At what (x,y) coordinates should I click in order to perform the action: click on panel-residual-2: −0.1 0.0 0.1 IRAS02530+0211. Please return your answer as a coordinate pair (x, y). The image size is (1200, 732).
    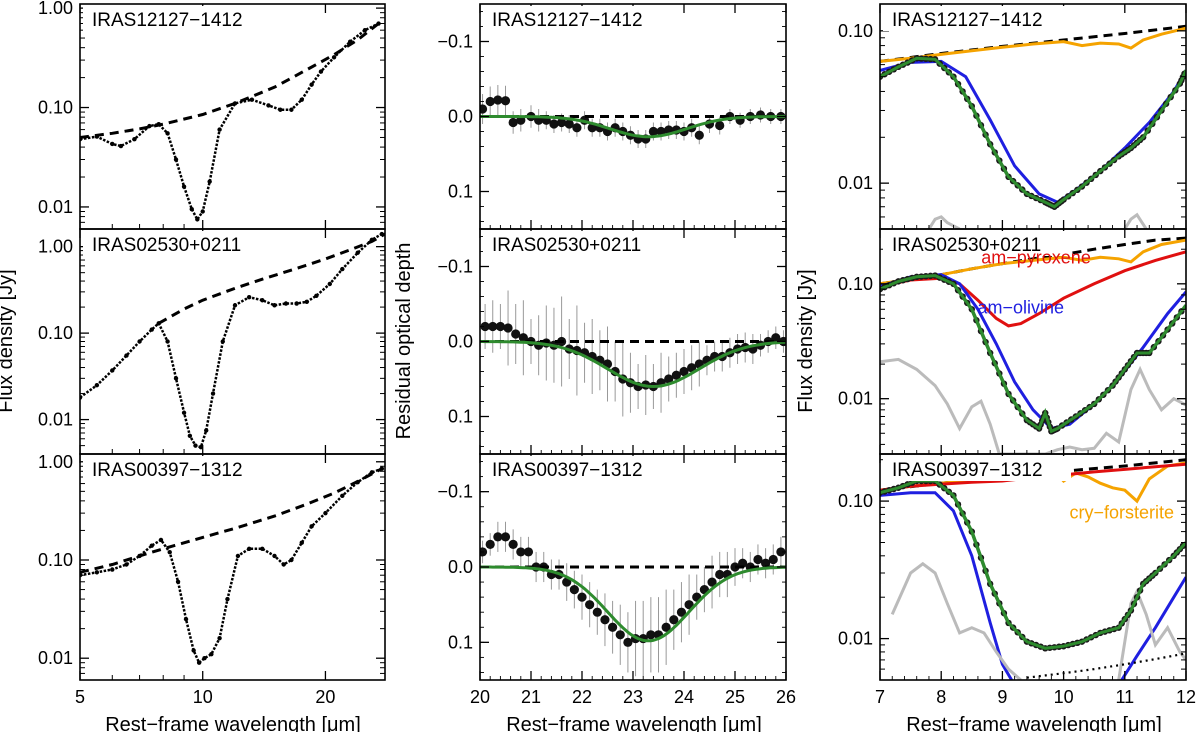
    Looking at the image, I should click on (612, 341).